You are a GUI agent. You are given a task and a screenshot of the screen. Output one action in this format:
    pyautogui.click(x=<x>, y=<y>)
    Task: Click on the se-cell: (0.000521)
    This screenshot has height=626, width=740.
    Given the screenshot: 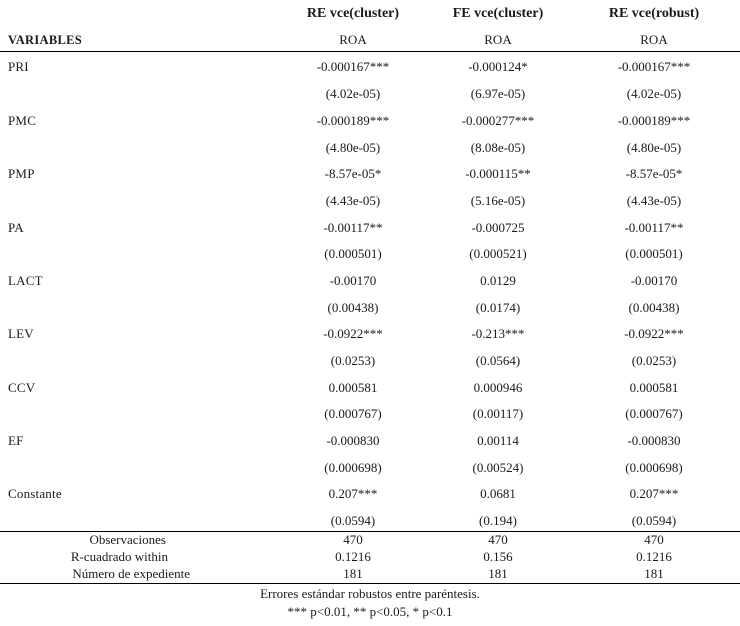 What is the action you would take?
    pyautogui.click(x=498, y=253)
    